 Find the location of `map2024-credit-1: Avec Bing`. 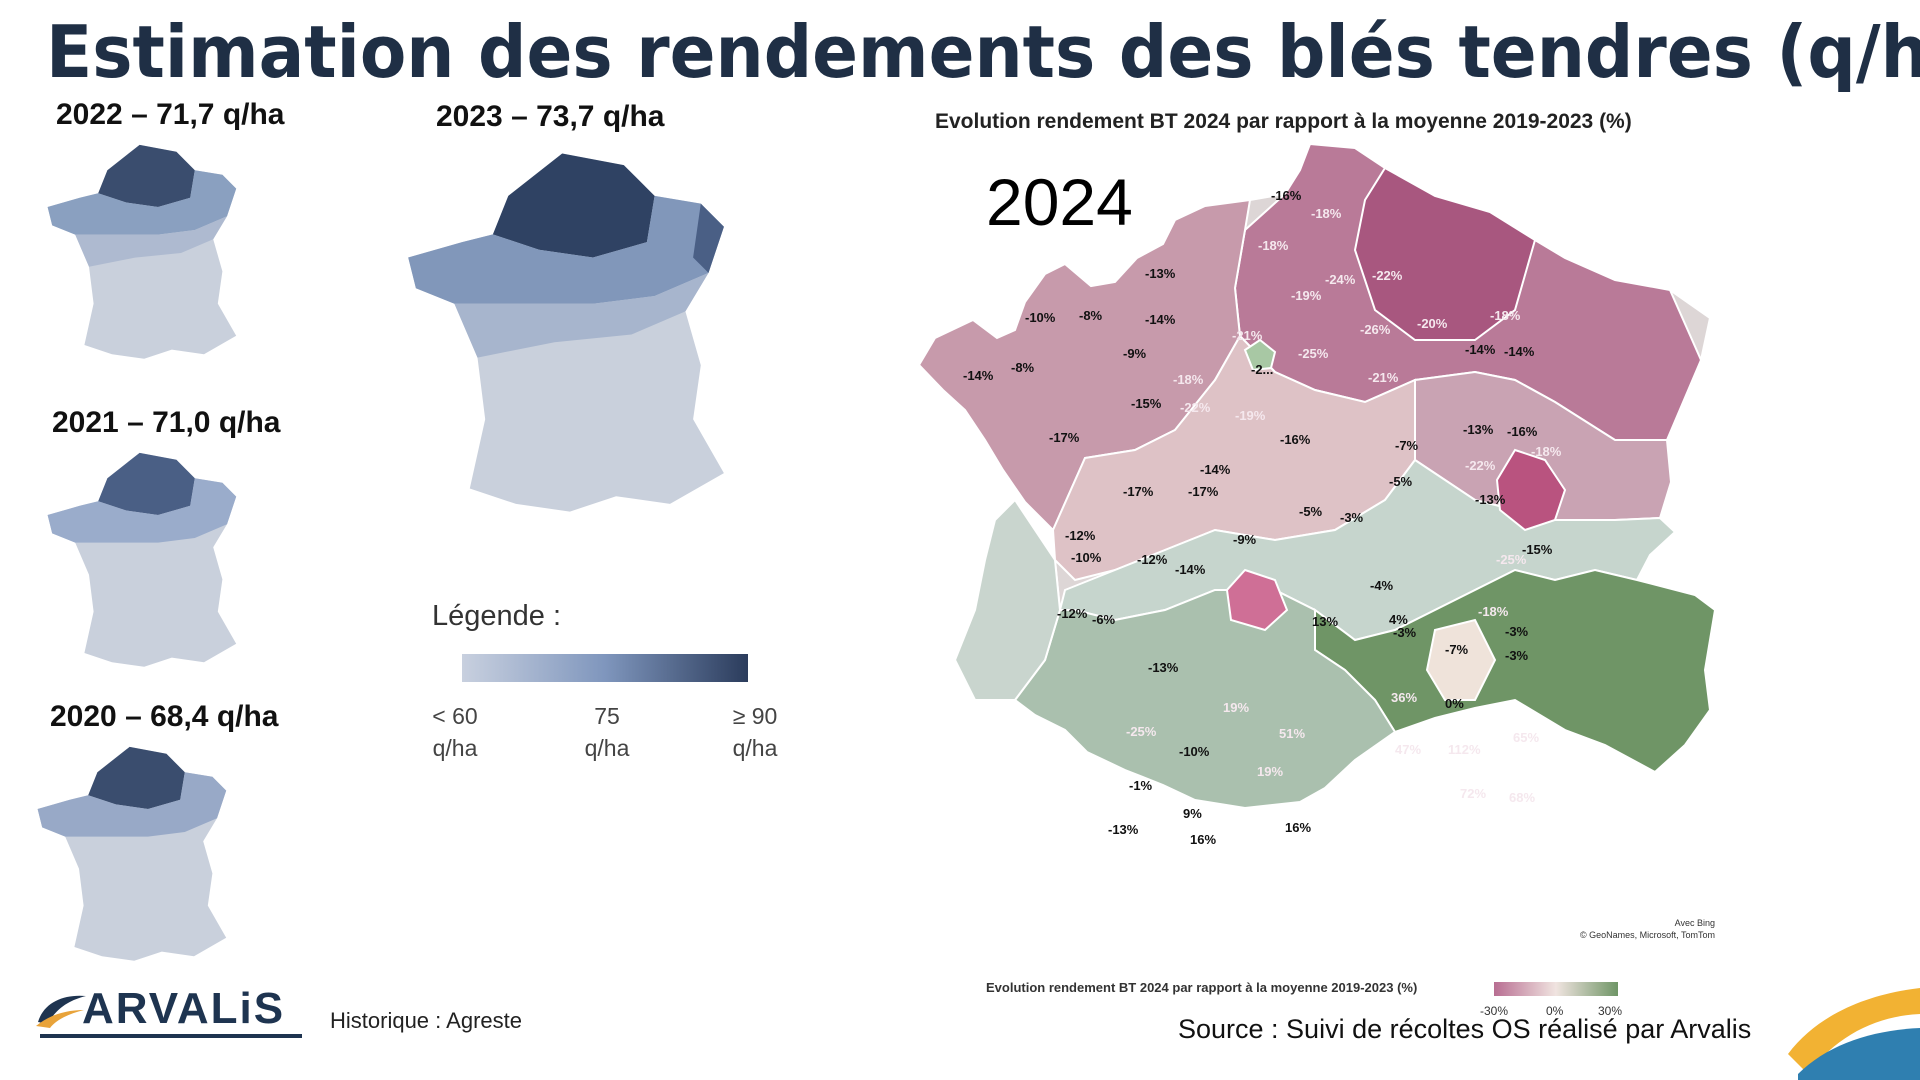

map2024-credit-1: Avec Bing is located at coordinates (1695, 923).